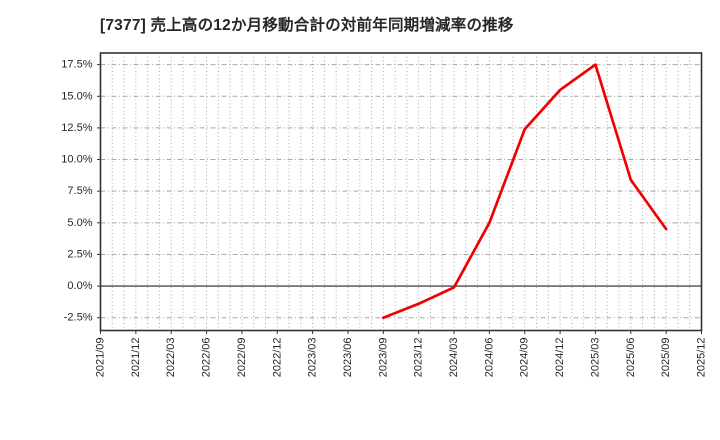  What do you see at coordinates (76, 96) in the screenshot?
I see `y-tick-label: 15.0%` at bounding box center [76, 96].